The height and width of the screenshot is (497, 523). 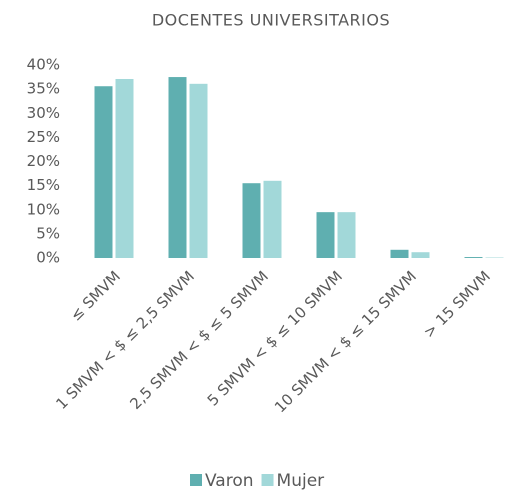 What do you see at coordinates (43, 161) in the screenshot?
I see `y-tick-label: 20%` at bounding box center [43, 161].